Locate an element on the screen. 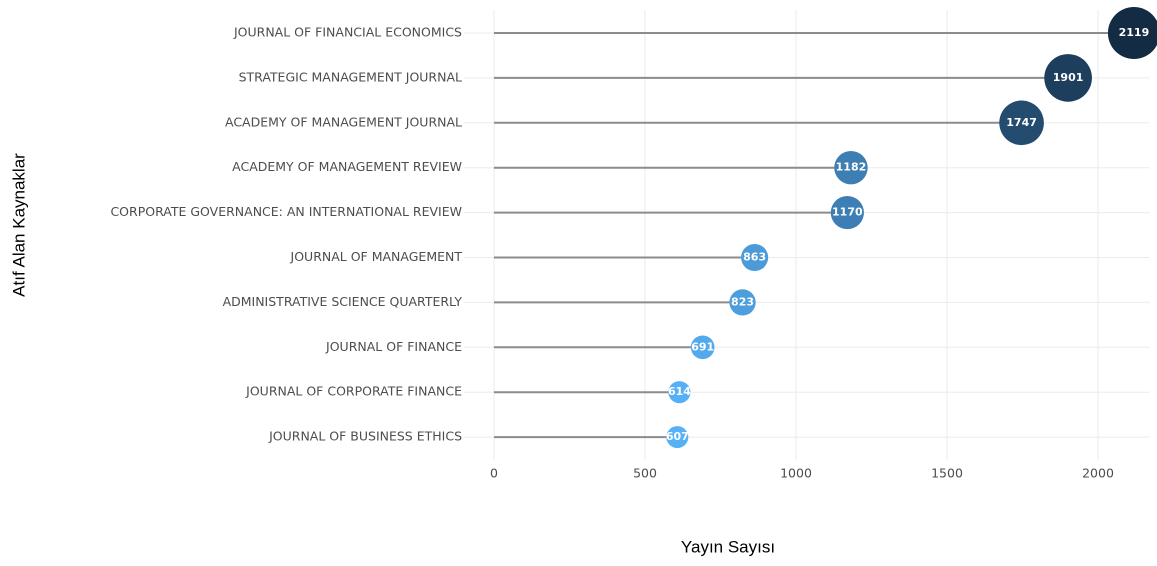 The width and height of the screenshot is (1157, 566). value-label: 2119 is located at coordinates (1134, 32).